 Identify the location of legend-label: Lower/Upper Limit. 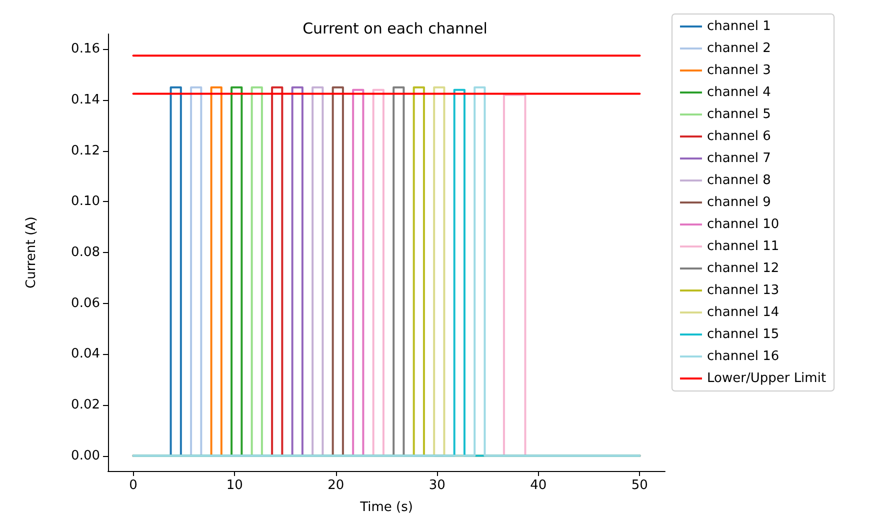
(766, 378).